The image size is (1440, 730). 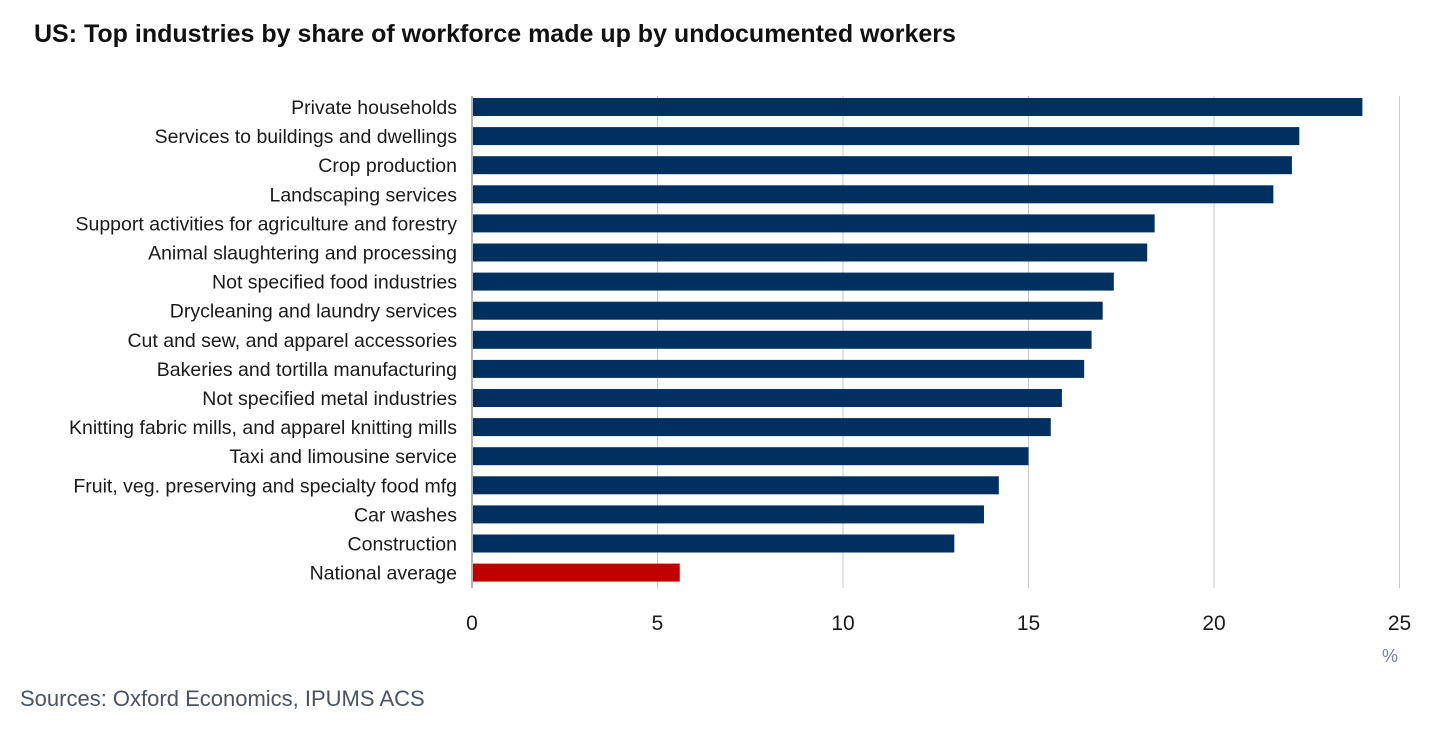 What do you see at coordinates (306, 137) in the screenshot?
I see `category-label: Services to buildings and dwellings` at bounding box center [306, 137].